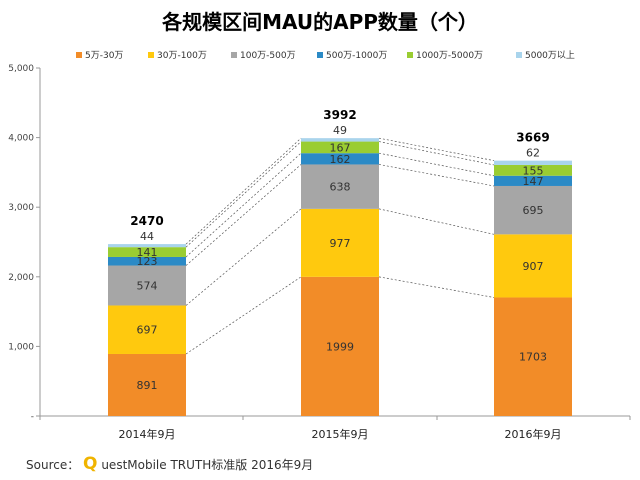  What do you see at coordinates (182, 56) in the screenshot?
I see `legend-label: 30万-100万` at bounding box center [182, 56].